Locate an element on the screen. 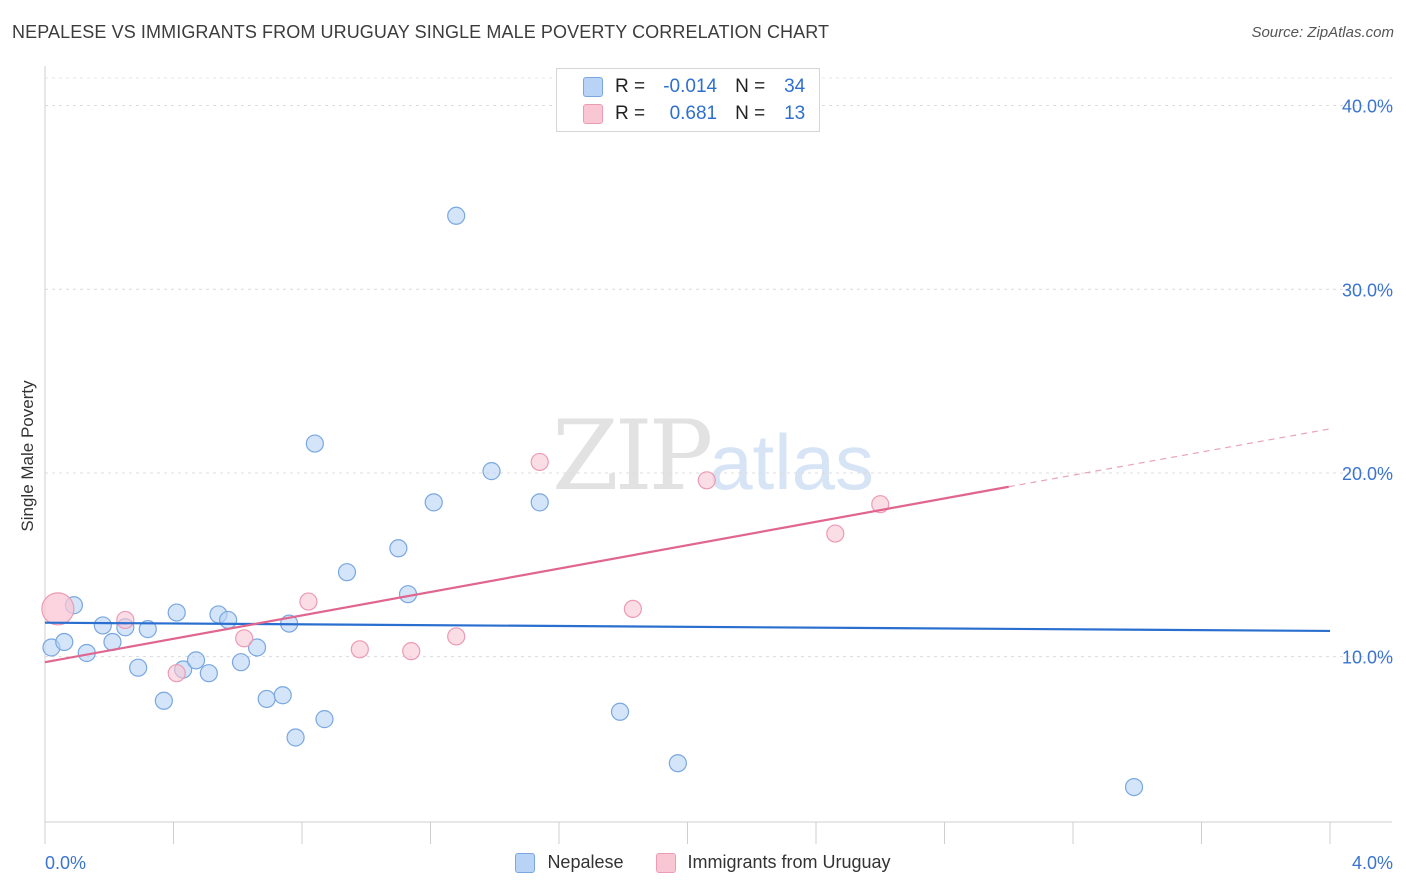 This screenshot has height=892, width=1406. series-swatch-nepalese is located at coordinates (525, 862).